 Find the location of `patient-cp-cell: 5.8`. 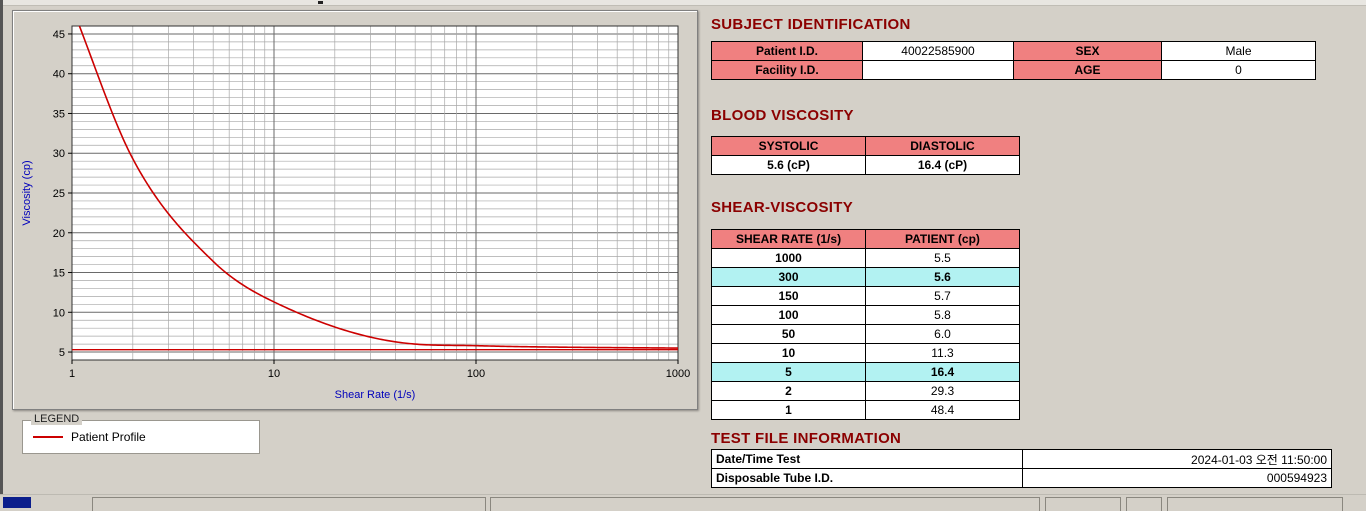

patient-cp-cell: 5.8 is located at coordinates (942, 315).